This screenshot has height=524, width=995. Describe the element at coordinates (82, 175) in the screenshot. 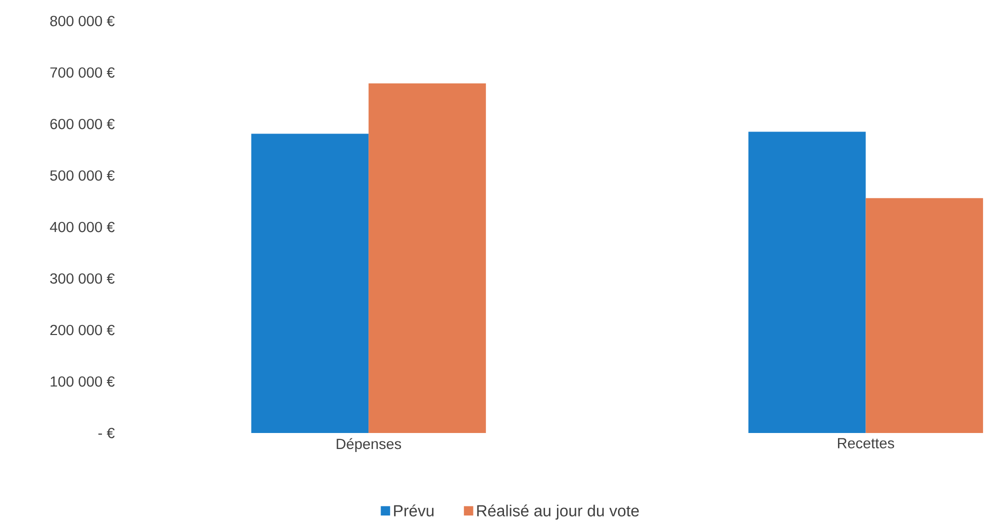

I see `y-tick-label: 500 000 €` at that location.